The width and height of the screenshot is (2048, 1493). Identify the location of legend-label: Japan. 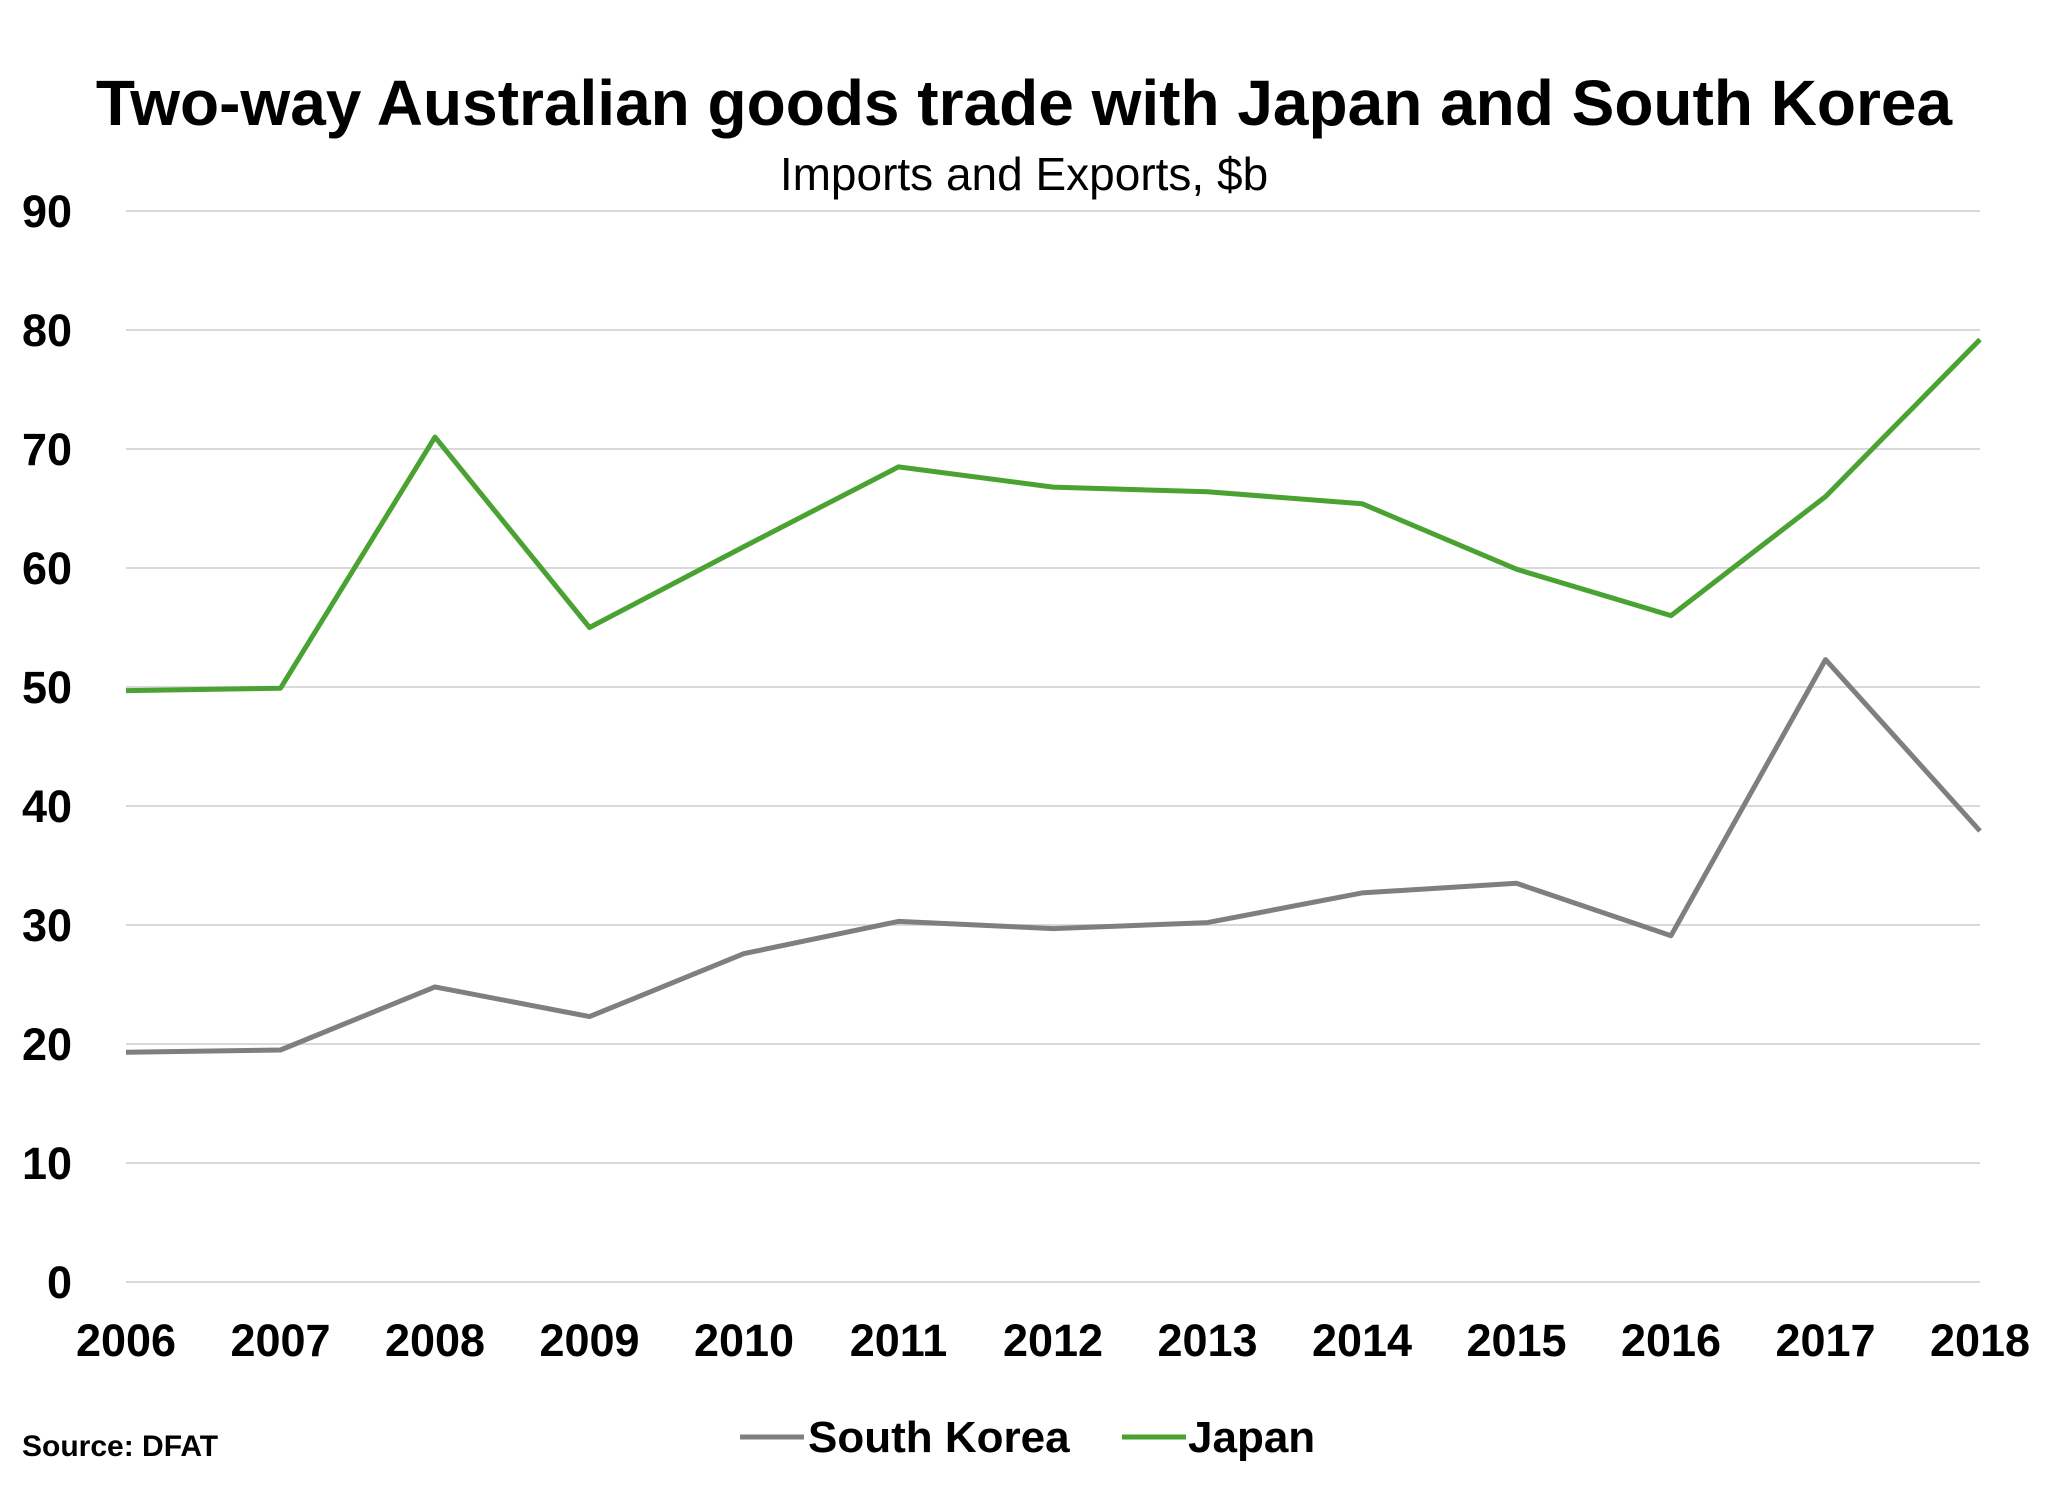
(1251, 1437).